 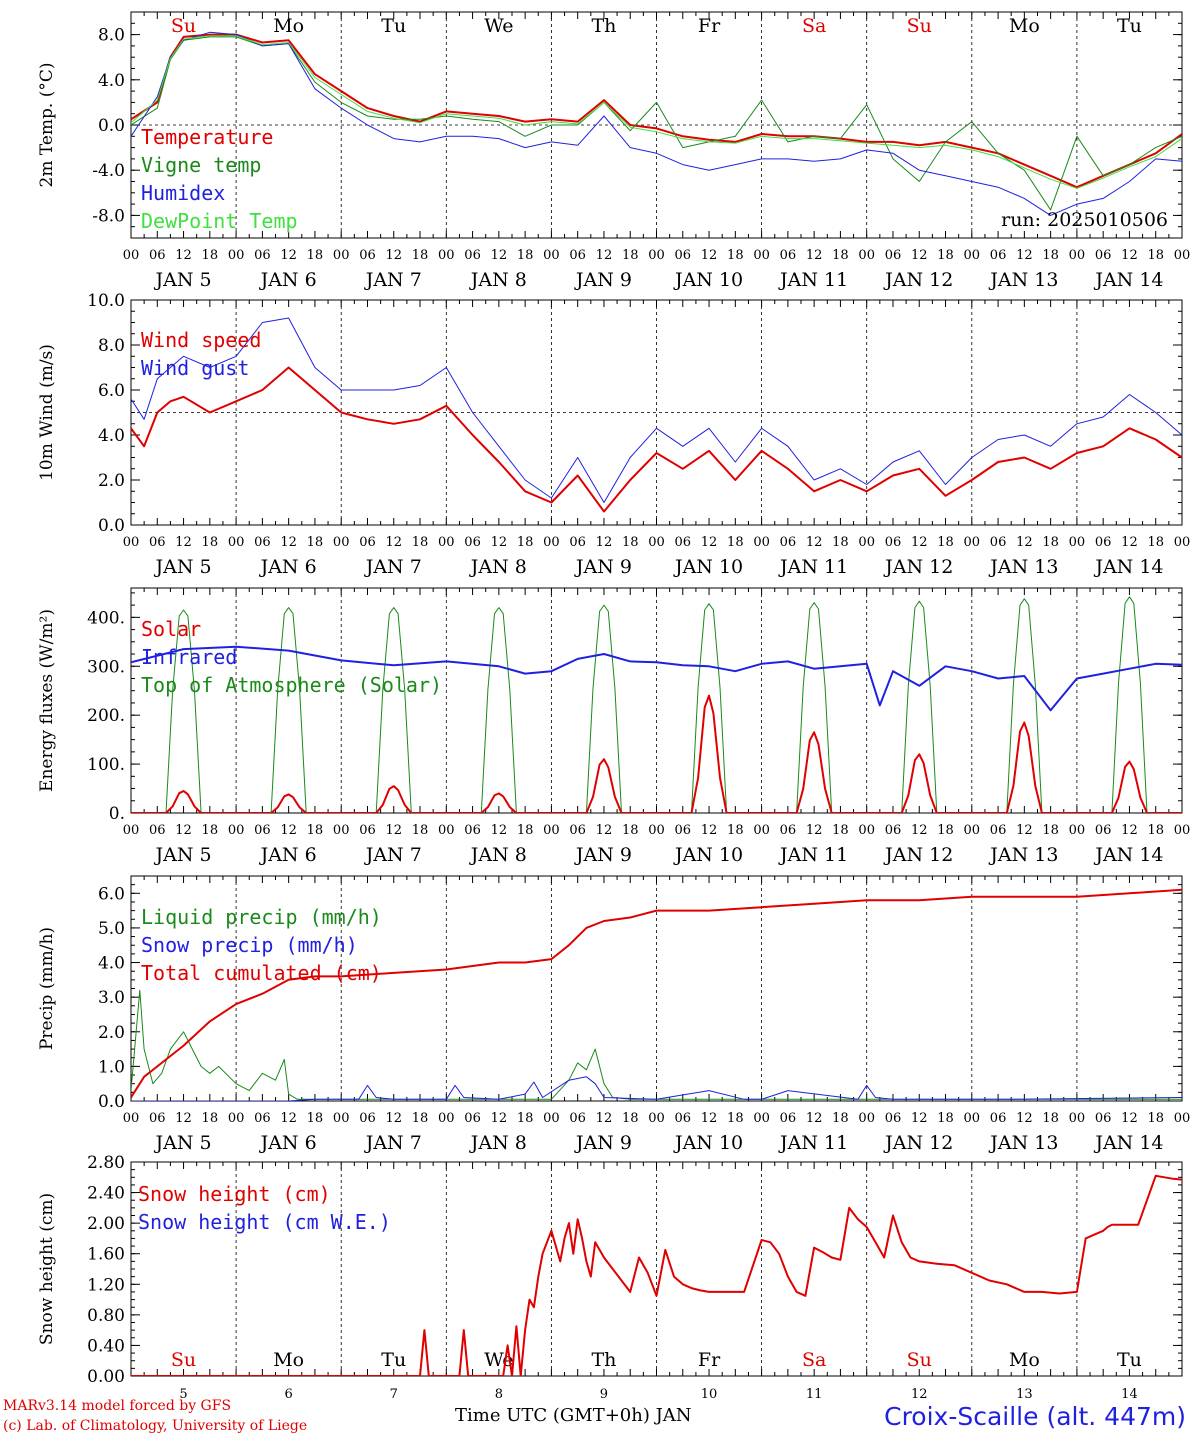 I want to click on date-label: JAN 7, so click(x=393, y=280).